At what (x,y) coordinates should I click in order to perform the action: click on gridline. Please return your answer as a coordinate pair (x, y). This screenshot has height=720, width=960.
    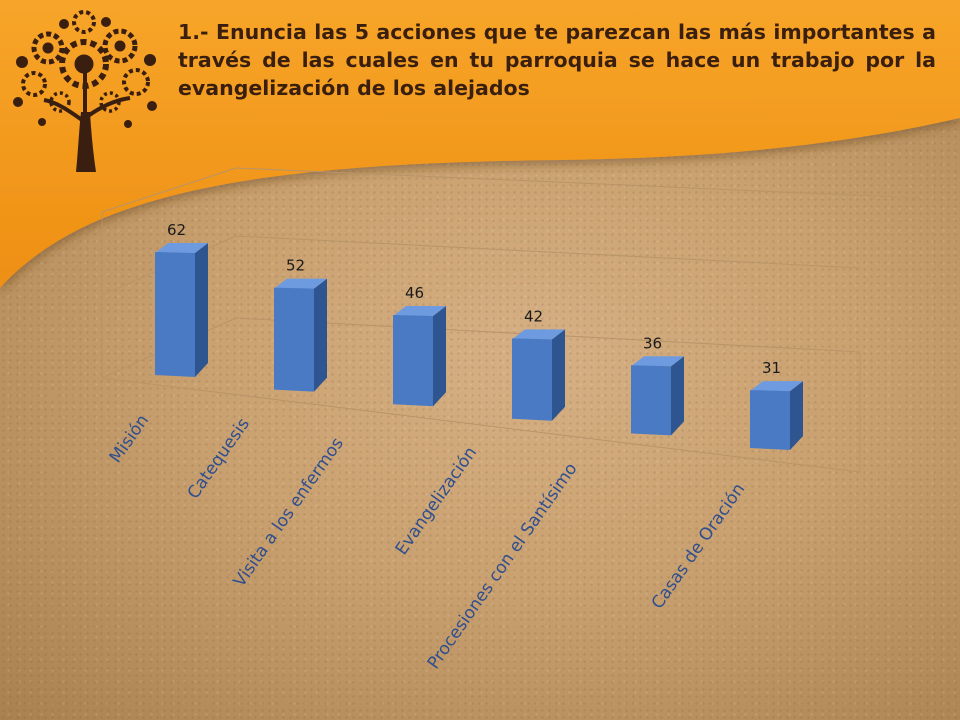
    Looking at the image, I should click on (481, 265).